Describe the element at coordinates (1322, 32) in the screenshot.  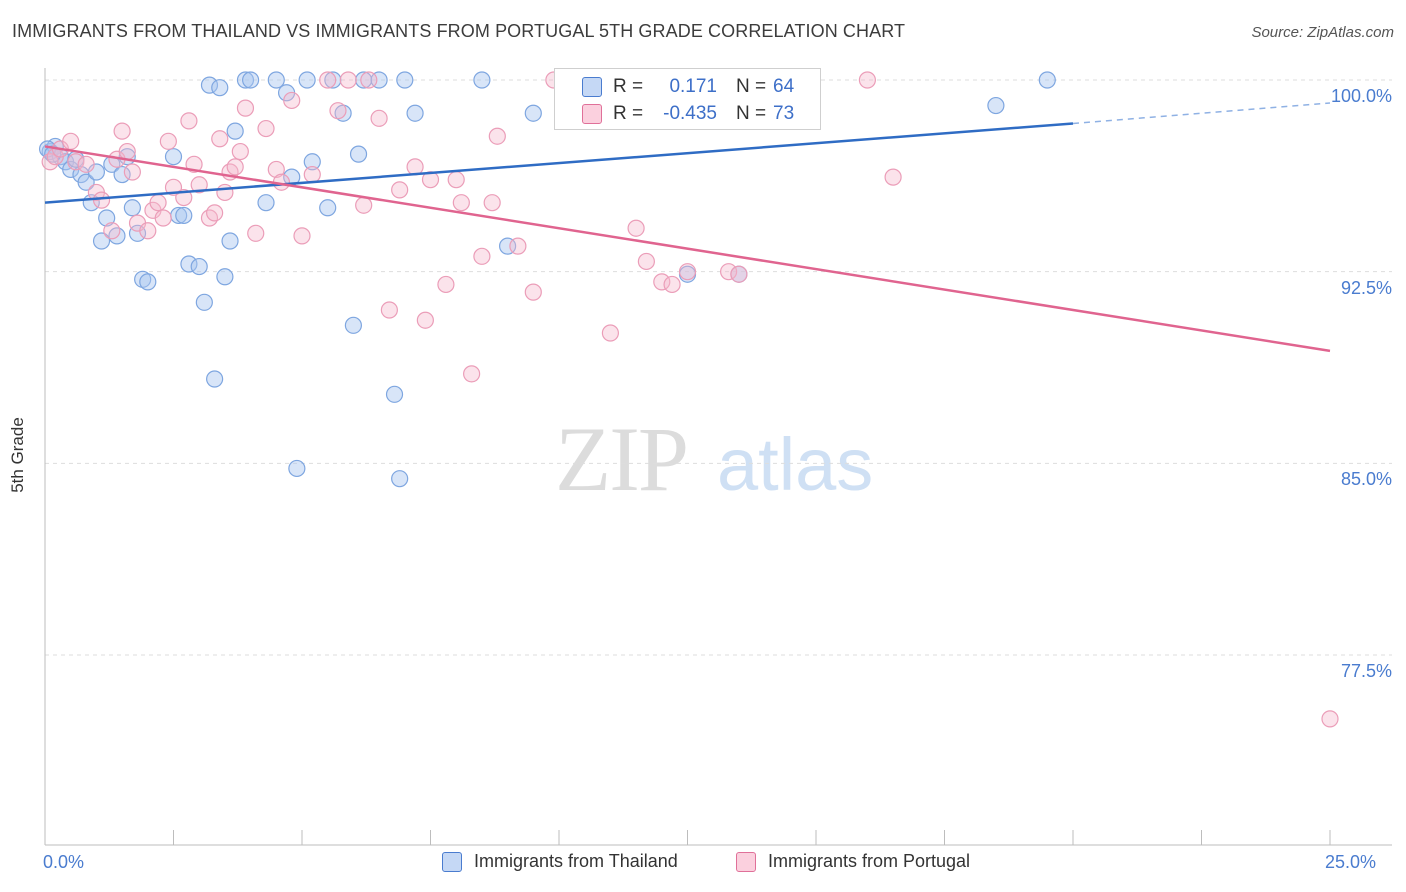
I see `chart-source: Source: ZipAtlas.com` at that location.